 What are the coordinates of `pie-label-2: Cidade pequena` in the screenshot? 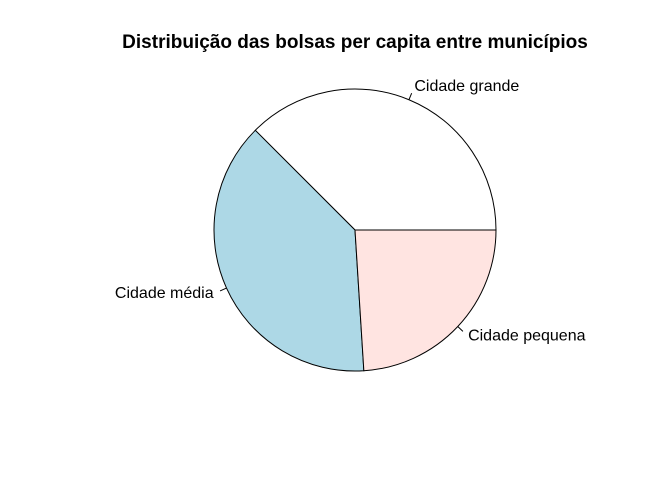 It's located at (527, 335).